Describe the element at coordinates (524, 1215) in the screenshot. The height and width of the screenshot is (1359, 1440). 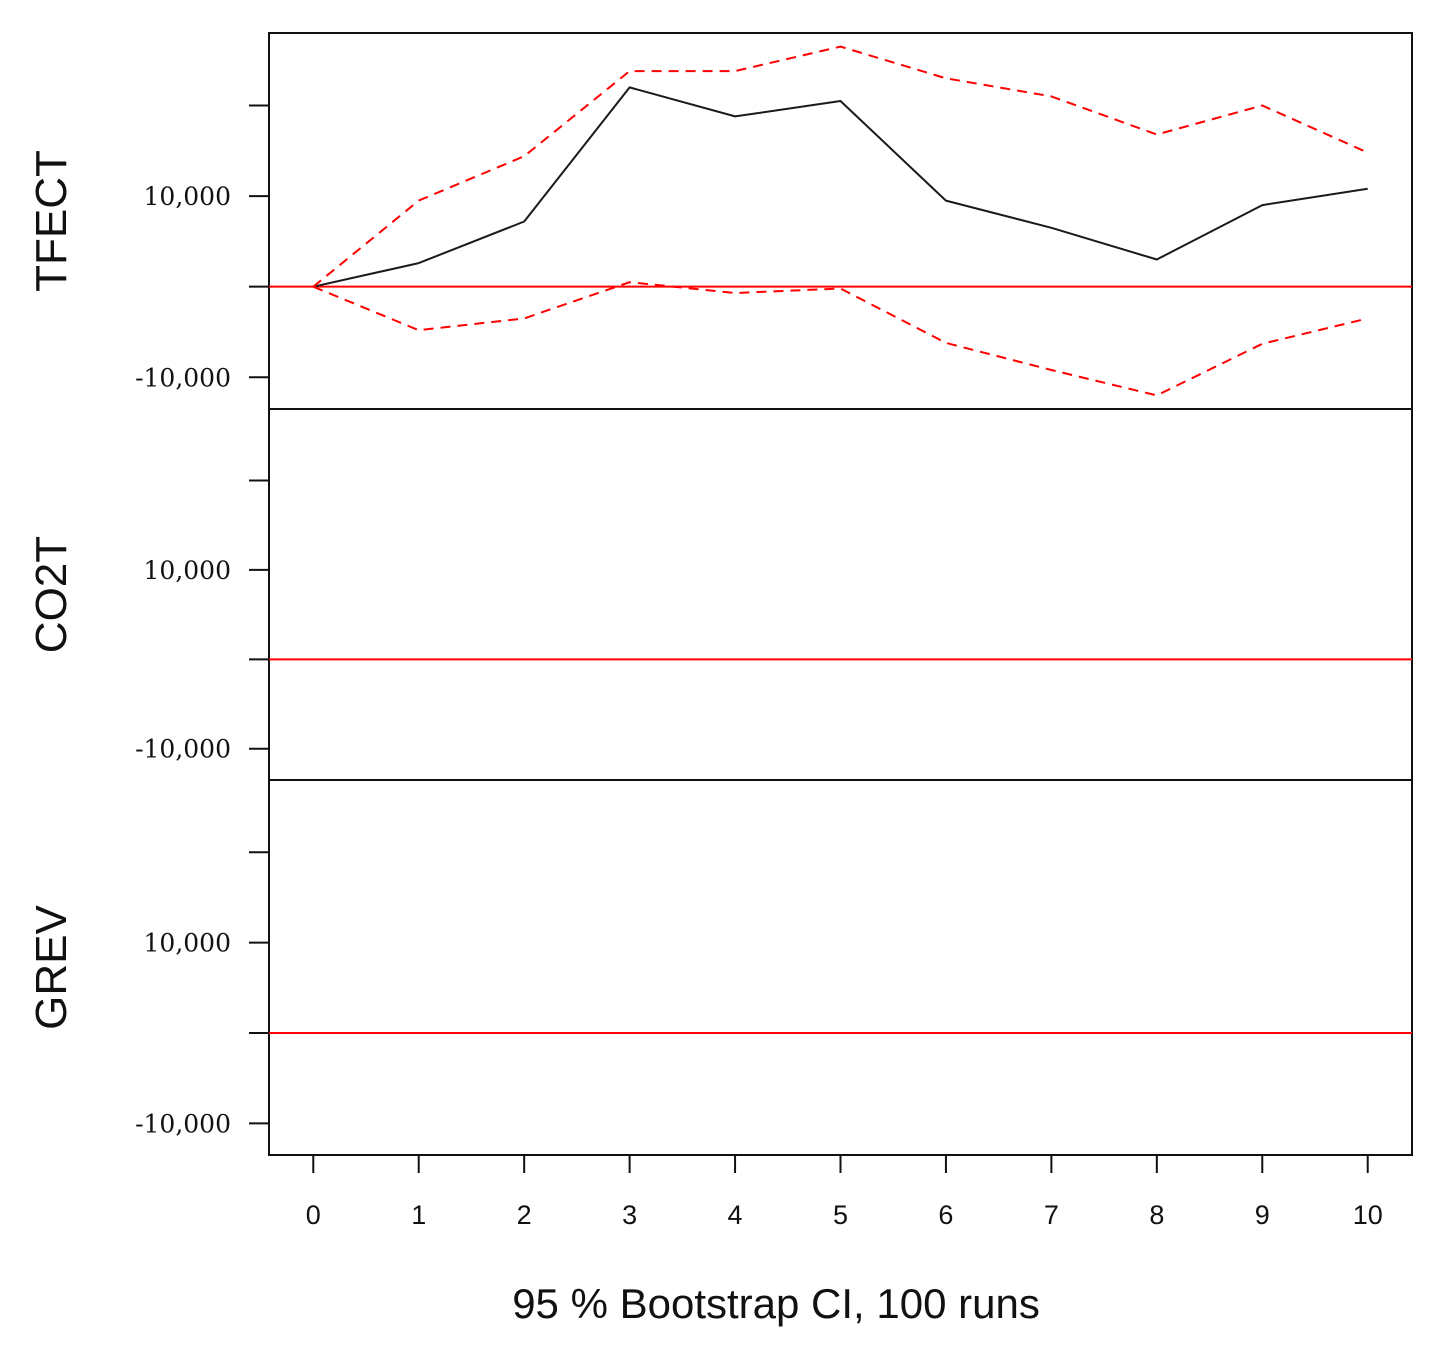
I see `x-tick-label: 2` at that location.